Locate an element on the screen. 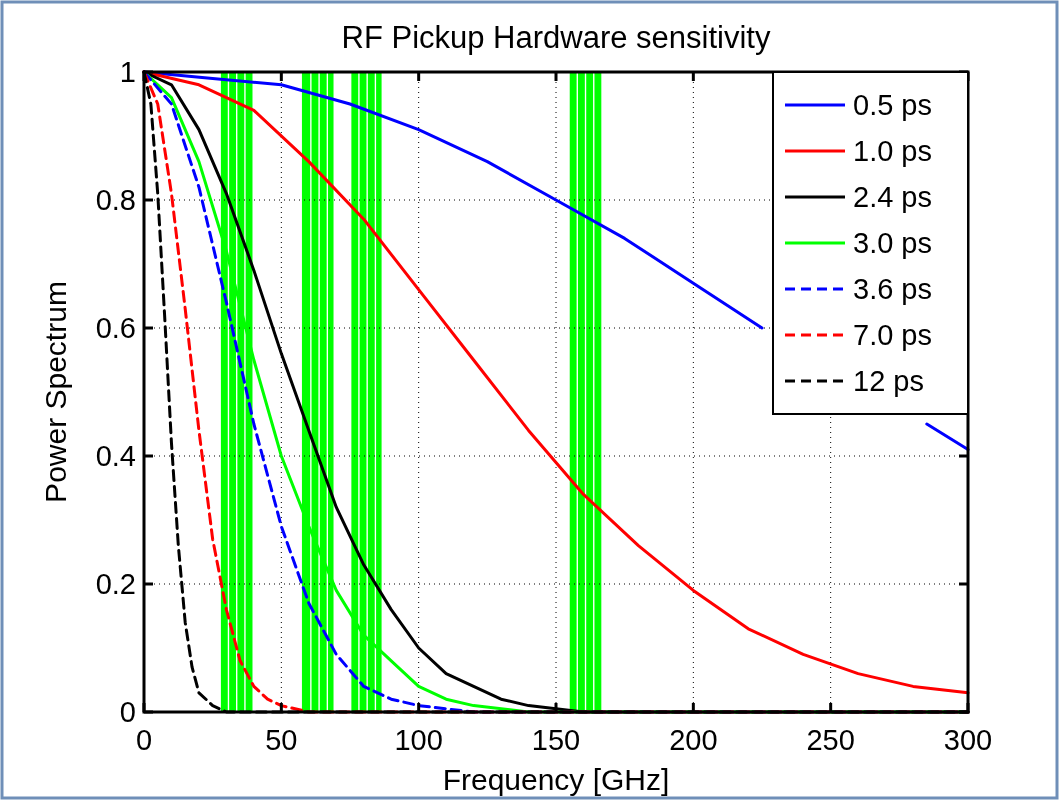 The height and width of the screenshot is (800, 1059). x-axis-title: Frequency [GHz] is located at coordinates (556, 779).